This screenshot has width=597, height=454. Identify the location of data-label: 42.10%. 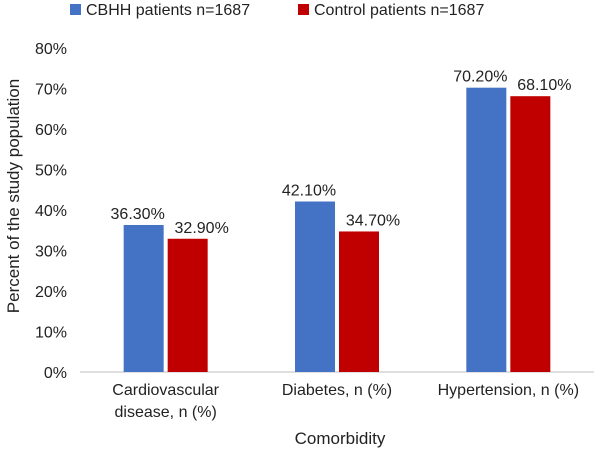
(309, 190).